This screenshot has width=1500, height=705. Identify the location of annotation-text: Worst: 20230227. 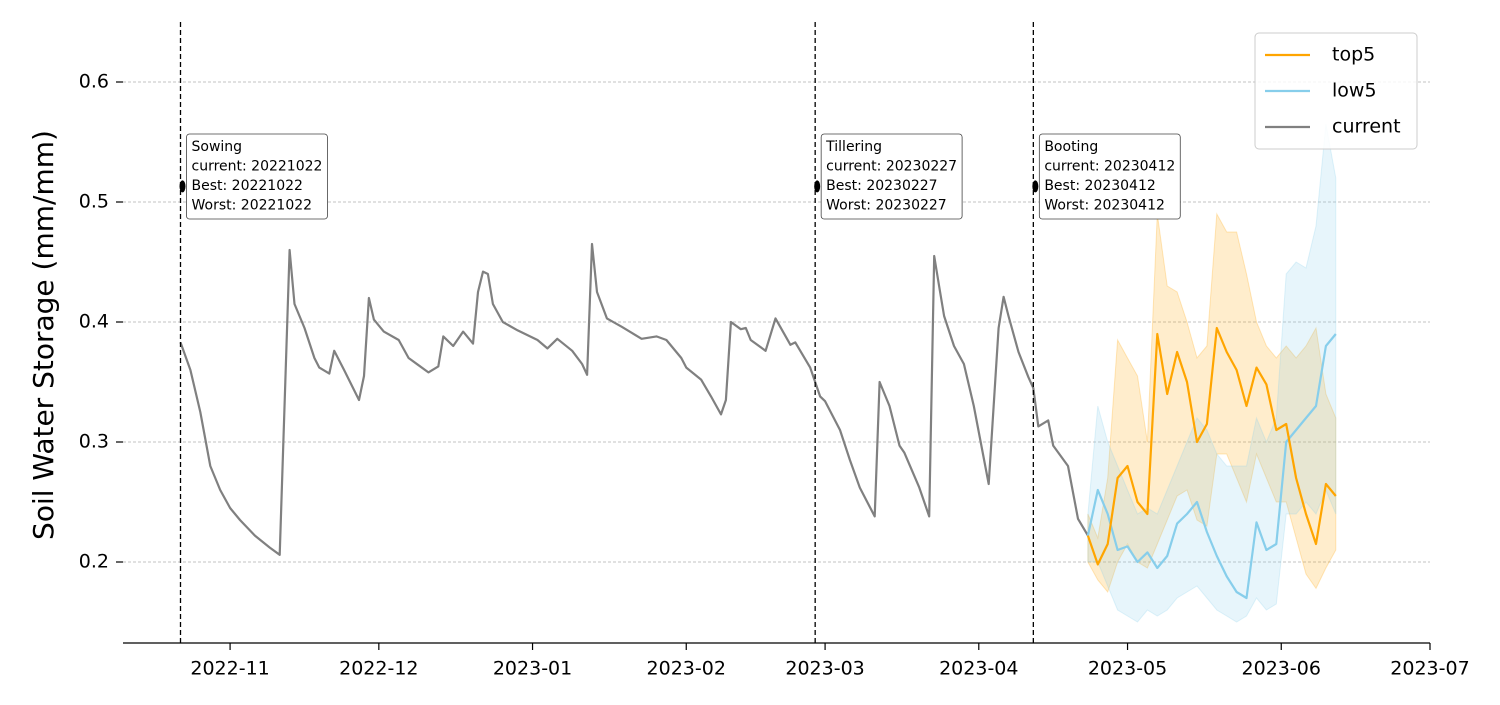
(886, 206).